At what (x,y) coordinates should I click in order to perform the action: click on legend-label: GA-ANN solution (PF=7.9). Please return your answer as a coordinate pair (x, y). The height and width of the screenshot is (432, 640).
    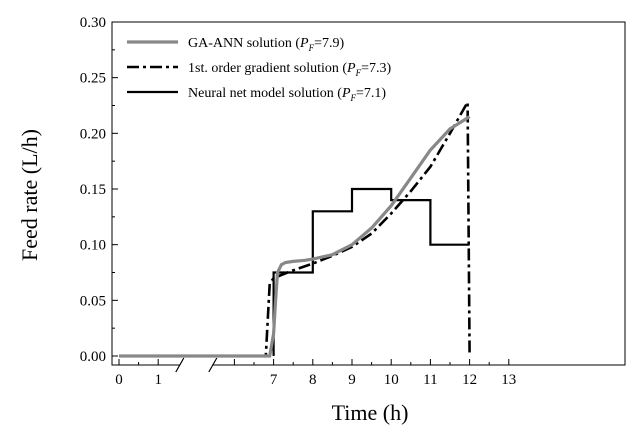
    Looking at the image, I should click on (266, 44).